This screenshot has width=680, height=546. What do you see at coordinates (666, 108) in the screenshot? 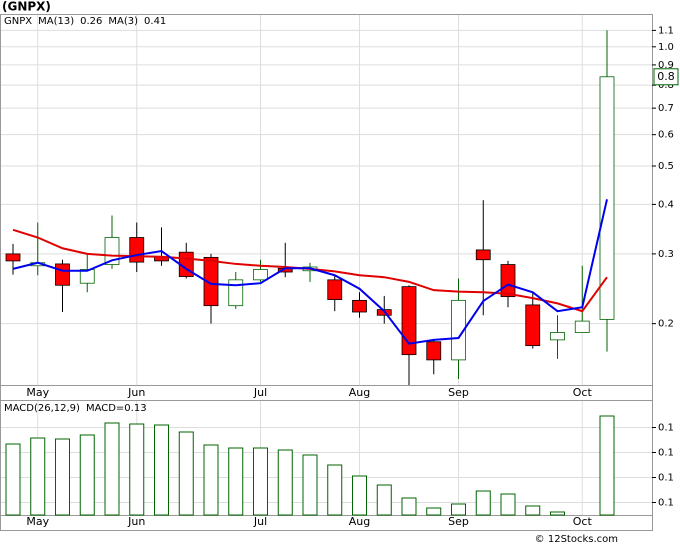
I see `y-tick-label: 0.7` at bounding box center [666, 108].